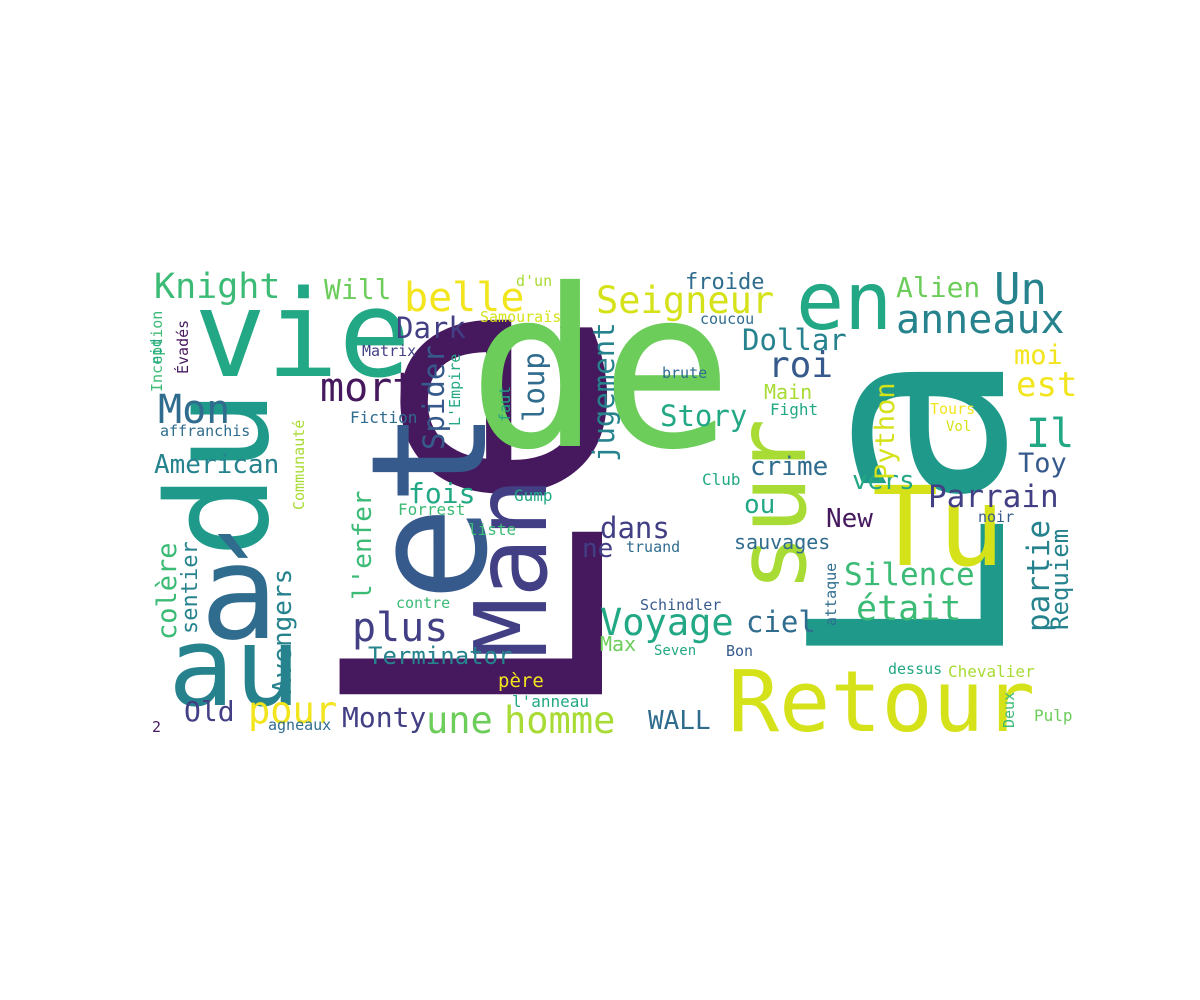 Image resolution: width=1200 pixels, height=1000 pixels. I want to click on word-will: Will, so click(358, 289).